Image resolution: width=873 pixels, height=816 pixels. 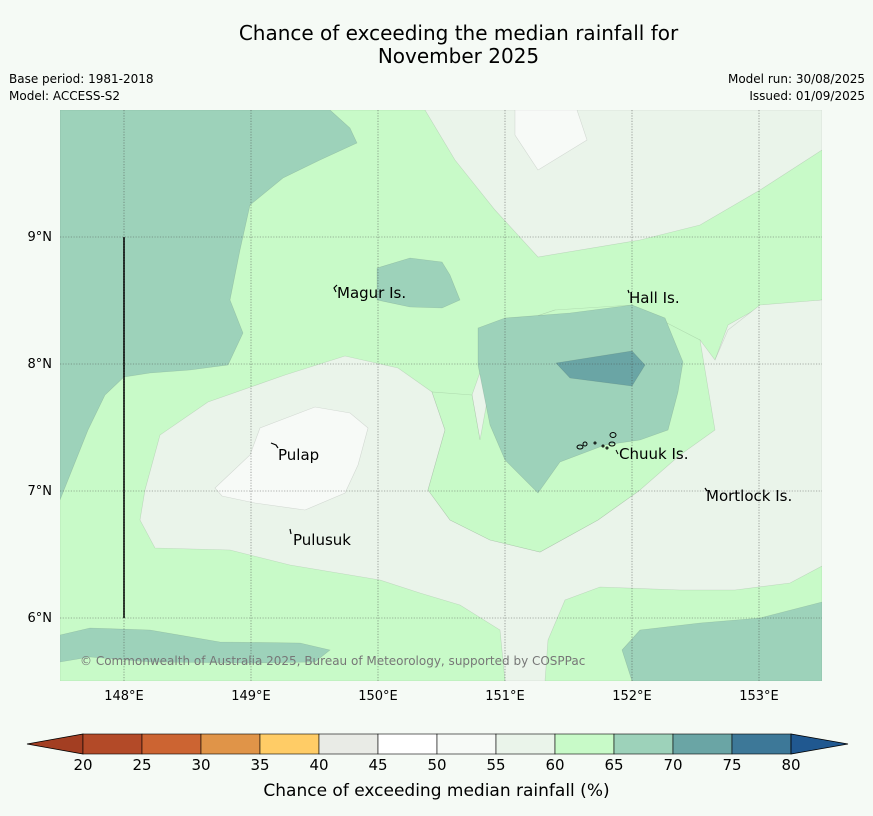 I want to click on region-65-70-southwest, so click(x=195, y=645).